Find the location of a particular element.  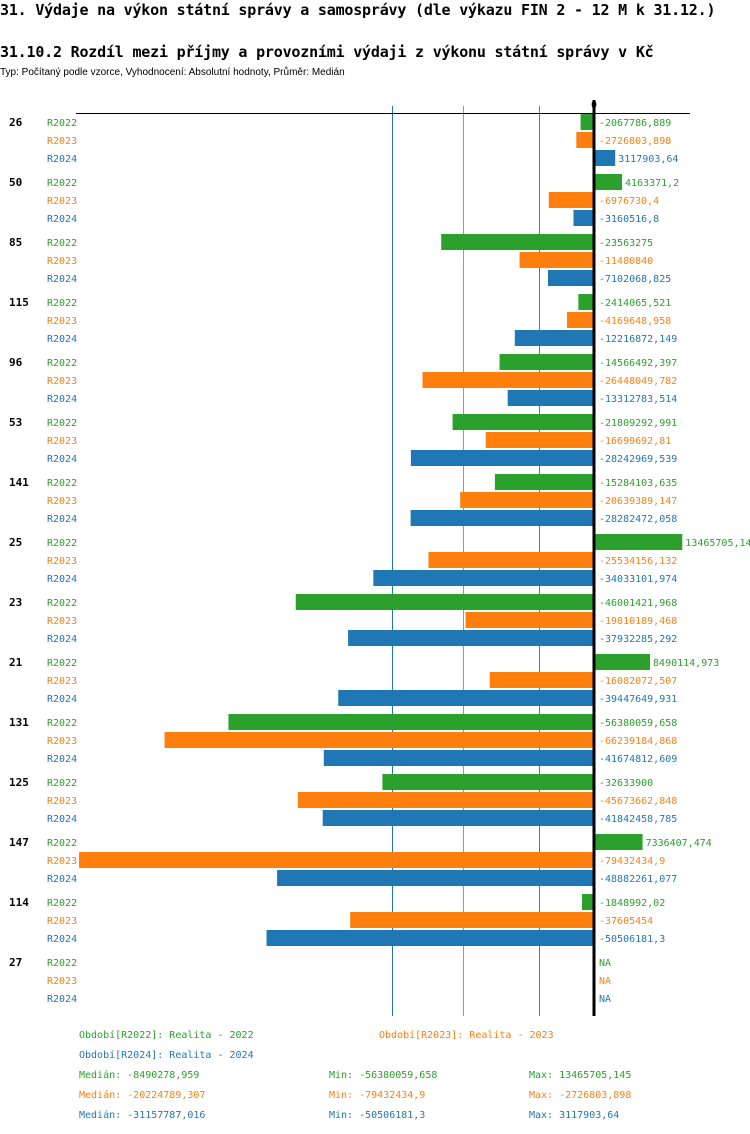

data-label: -32633900 is located at coordinates (626, 783).